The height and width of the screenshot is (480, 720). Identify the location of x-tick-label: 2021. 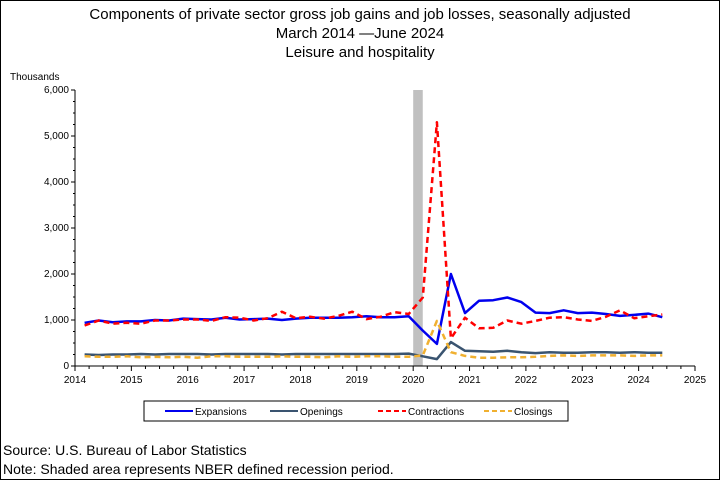
(469, 380).